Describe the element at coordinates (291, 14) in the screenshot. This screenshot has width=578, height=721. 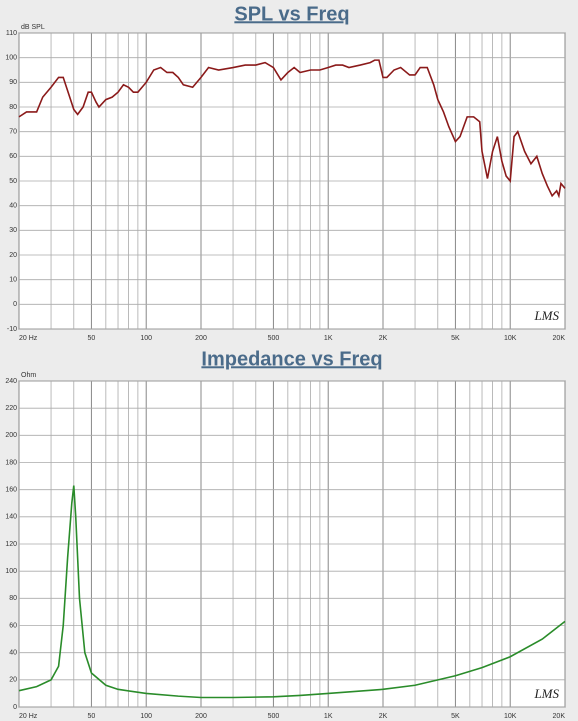
I see `chart-title: SPL vs Freq` at that location.